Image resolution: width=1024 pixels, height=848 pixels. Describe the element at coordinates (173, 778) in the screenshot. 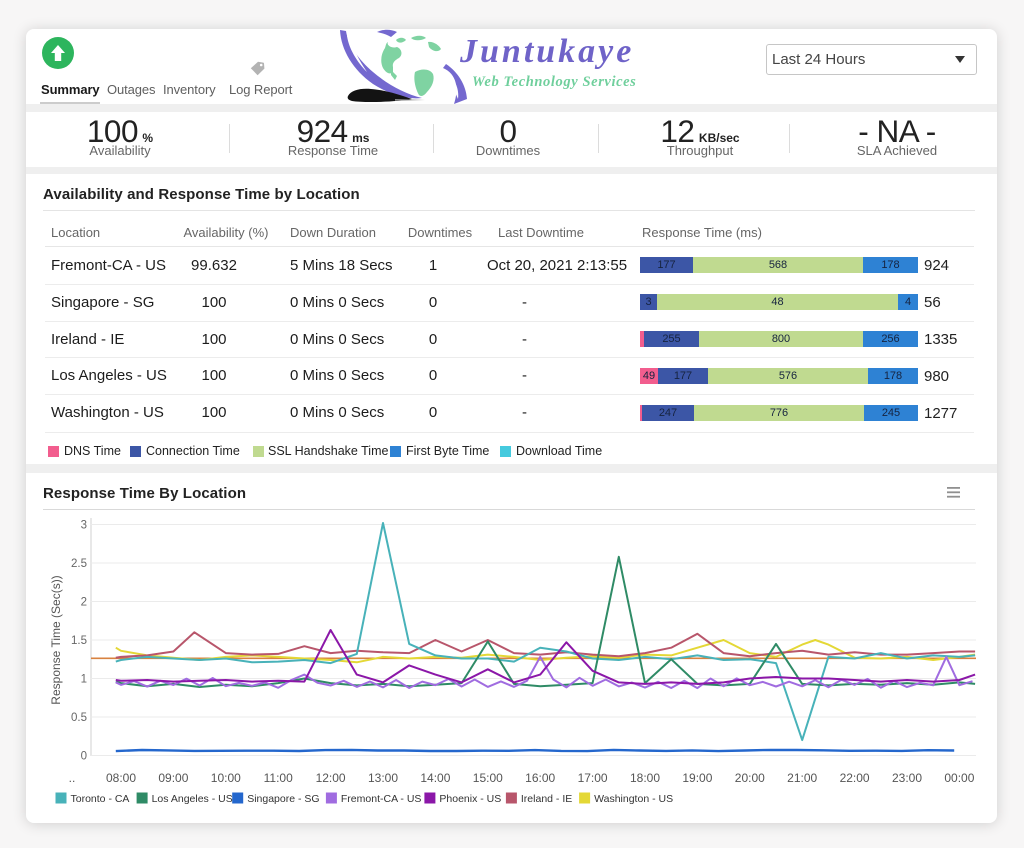

I see `svg-text: 09:00` at that location.